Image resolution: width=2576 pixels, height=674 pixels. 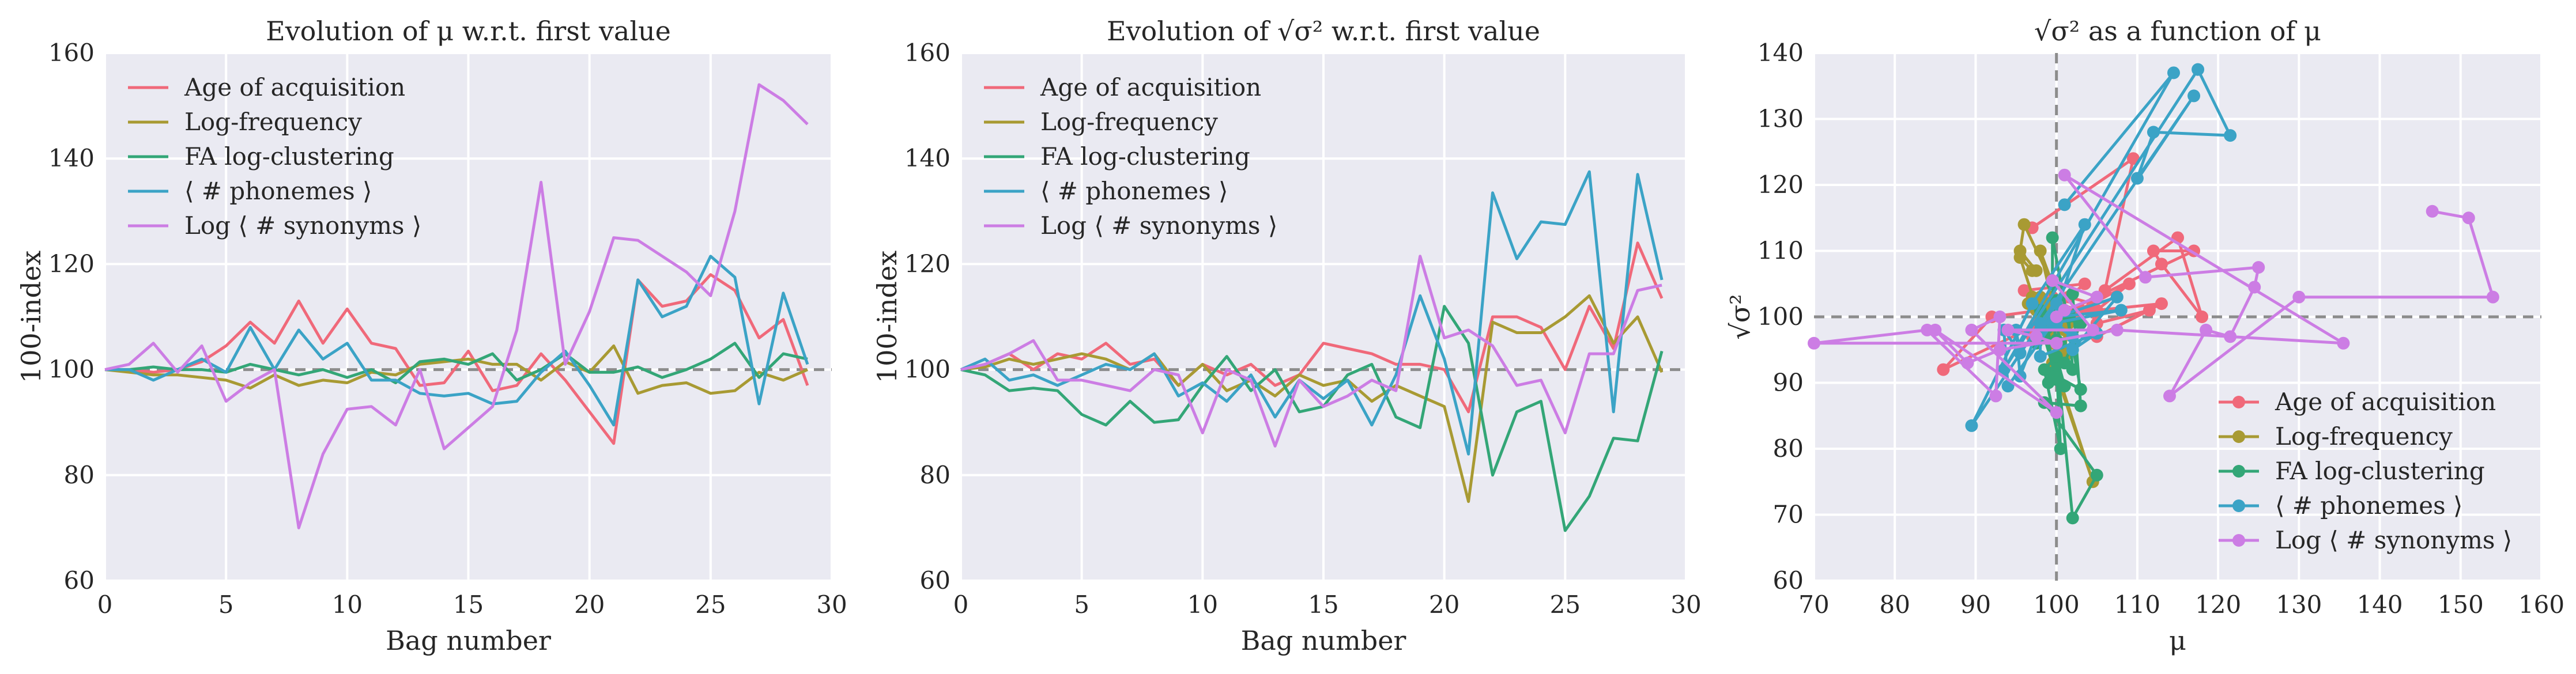 What do you see at coordinates (2137, 604) in the screenshot?
I see `x-tick-label: 110` at bounding box center [2137, 604].